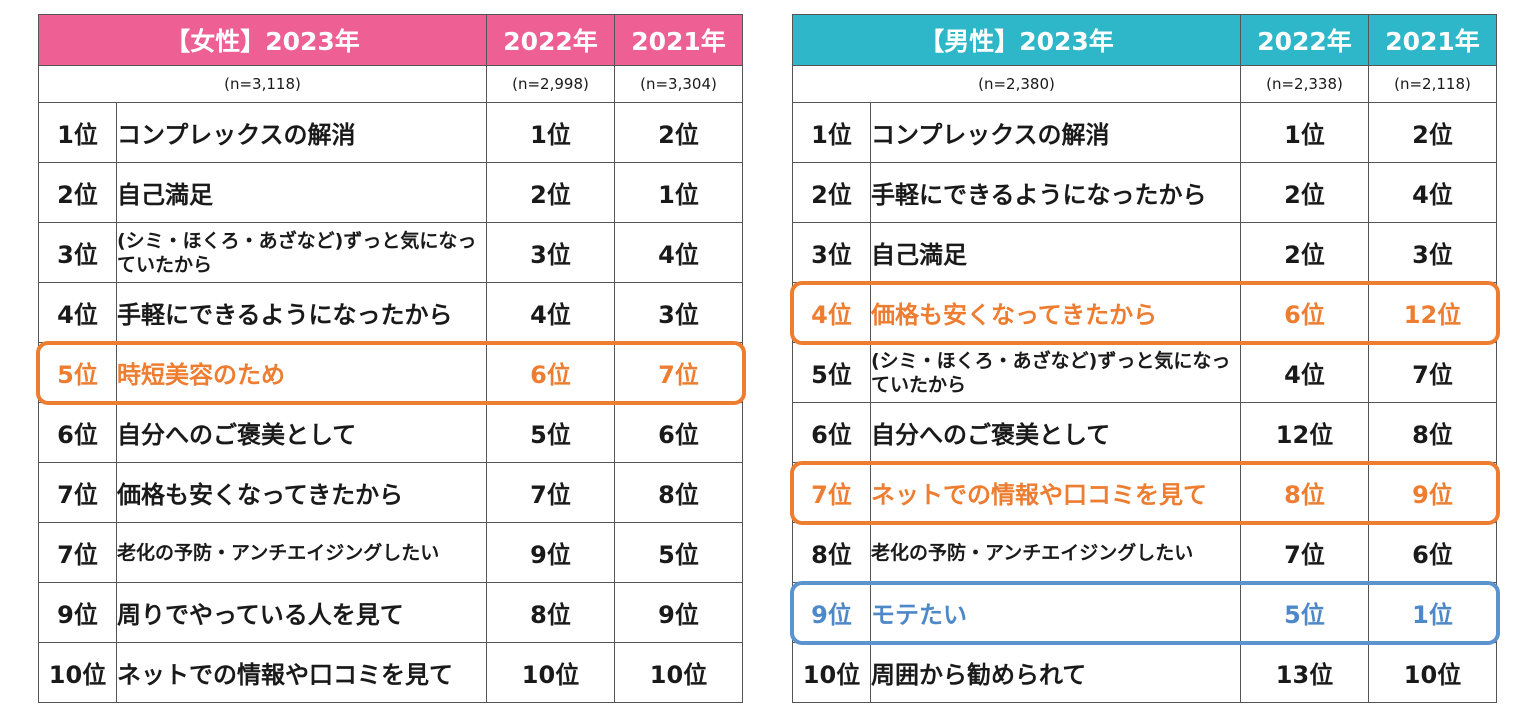 The image size is (1522, 726). What do you see at coordinates (550, 192) in the screenshot?
I see `female-rank-2022-cell: 2位` at bounding box center [550, 192].